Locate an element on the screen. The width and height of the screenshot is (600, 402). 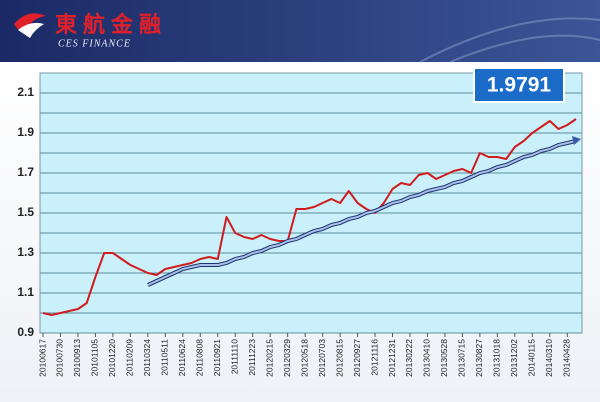
value-box is located at coordinates (519, 85).